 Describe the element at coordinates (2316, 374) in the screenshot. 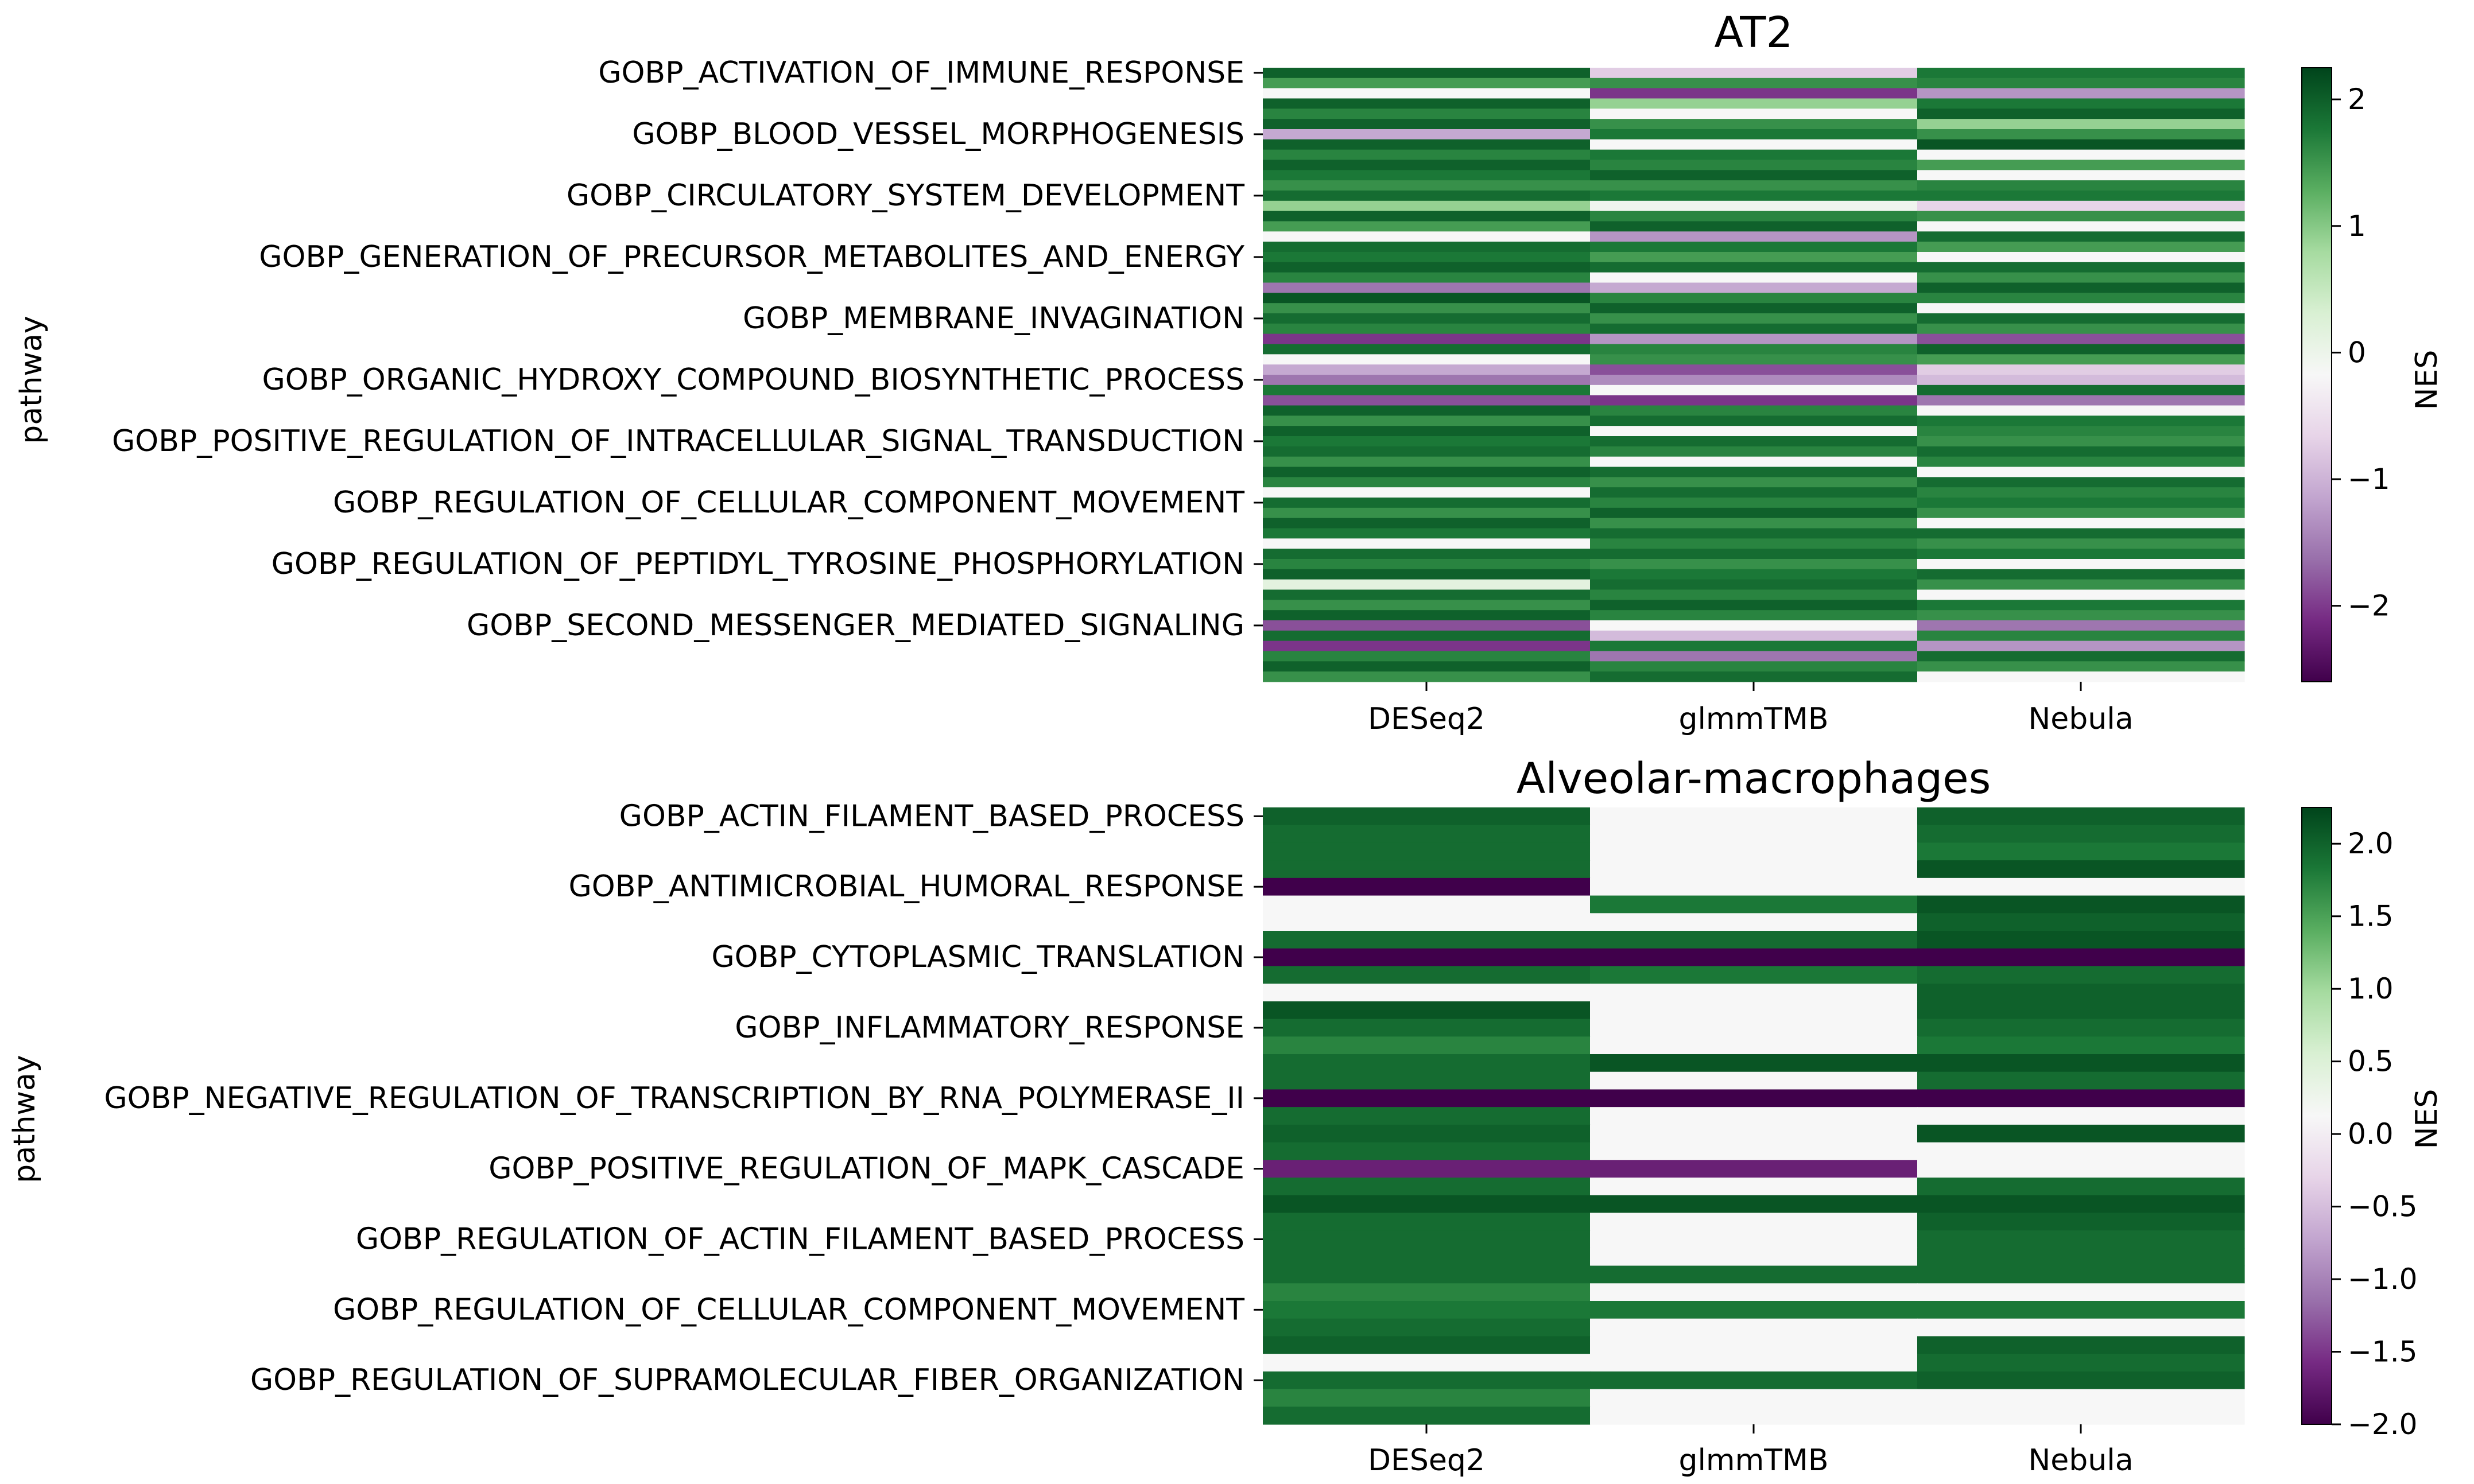

I see `colorbar-at2` at that location.